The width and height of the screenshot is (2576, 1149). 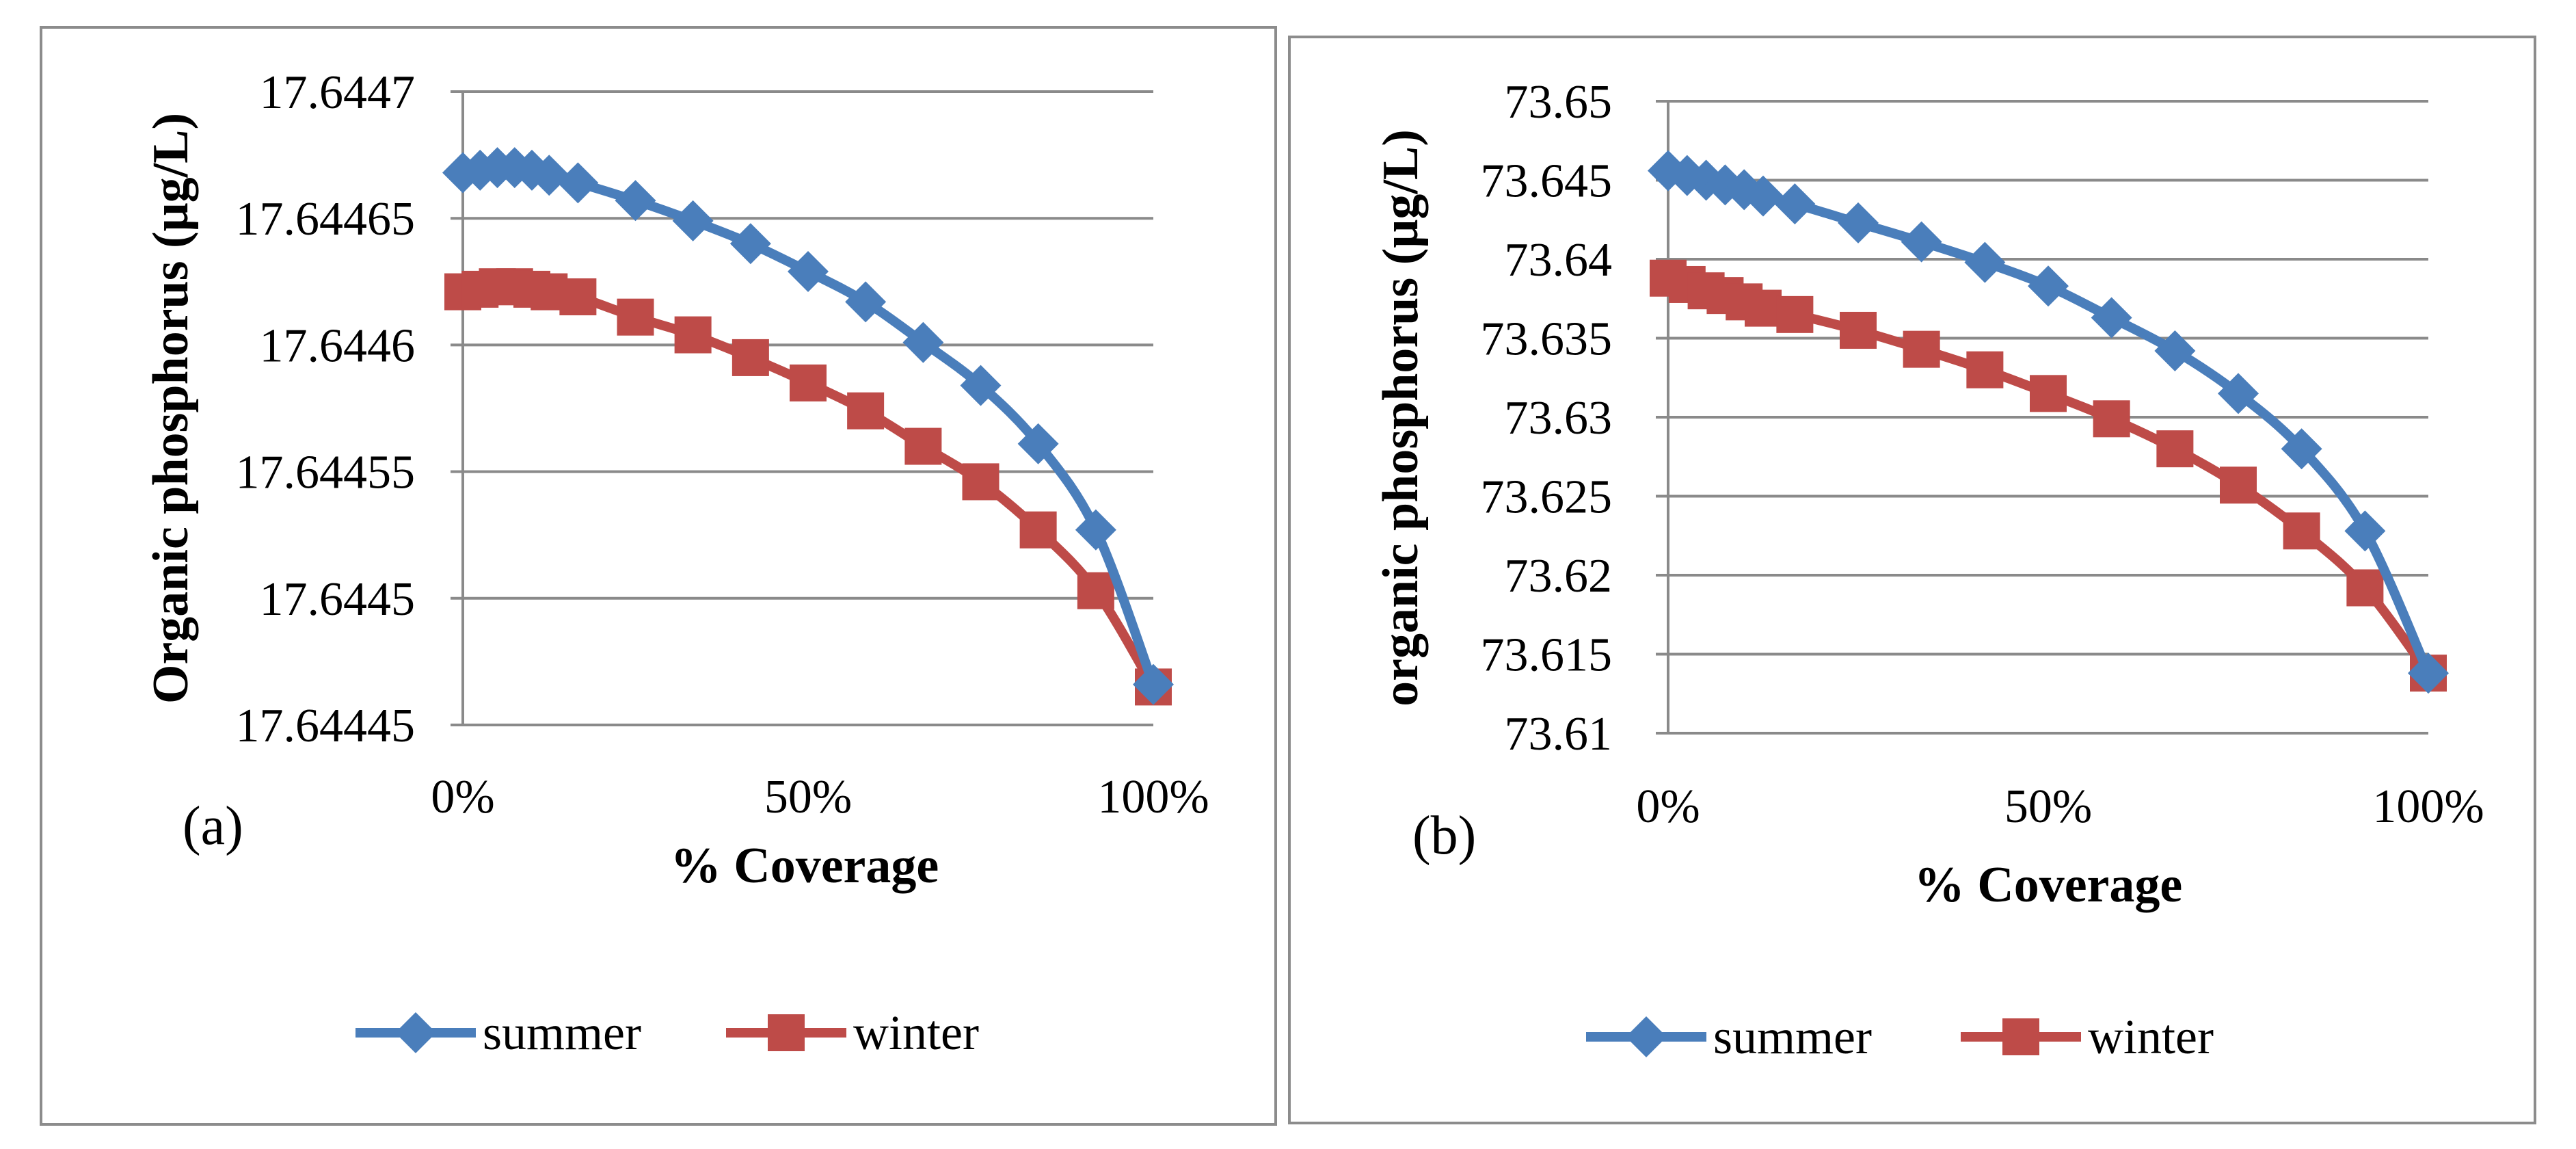 What do you see at coordinates (326, 473) in the screenshot?
I see `y-tick-label: 17.64455` at bounding box center [326, 473].